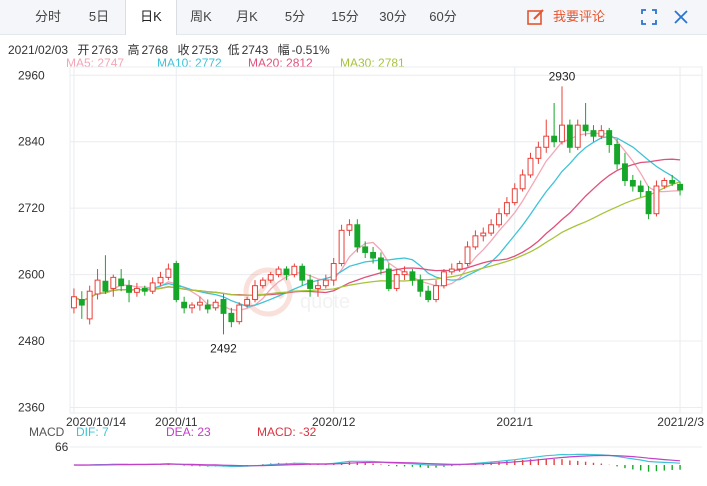 This screenshot has width=707, height=486. I want to click on period-tab-bar: 分时 5日 日K 周K 月K 5分 15分 30分 60分 我要评论, so click(353, 17).